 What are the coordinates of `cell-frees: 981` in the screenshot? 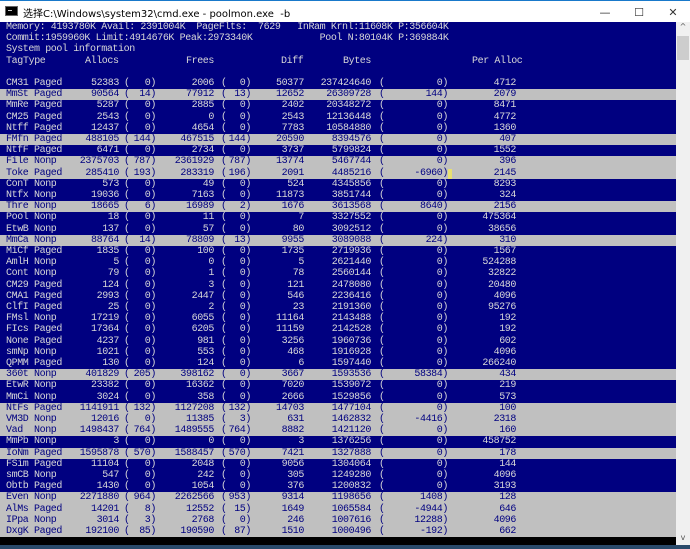 It's located at (205, 341).